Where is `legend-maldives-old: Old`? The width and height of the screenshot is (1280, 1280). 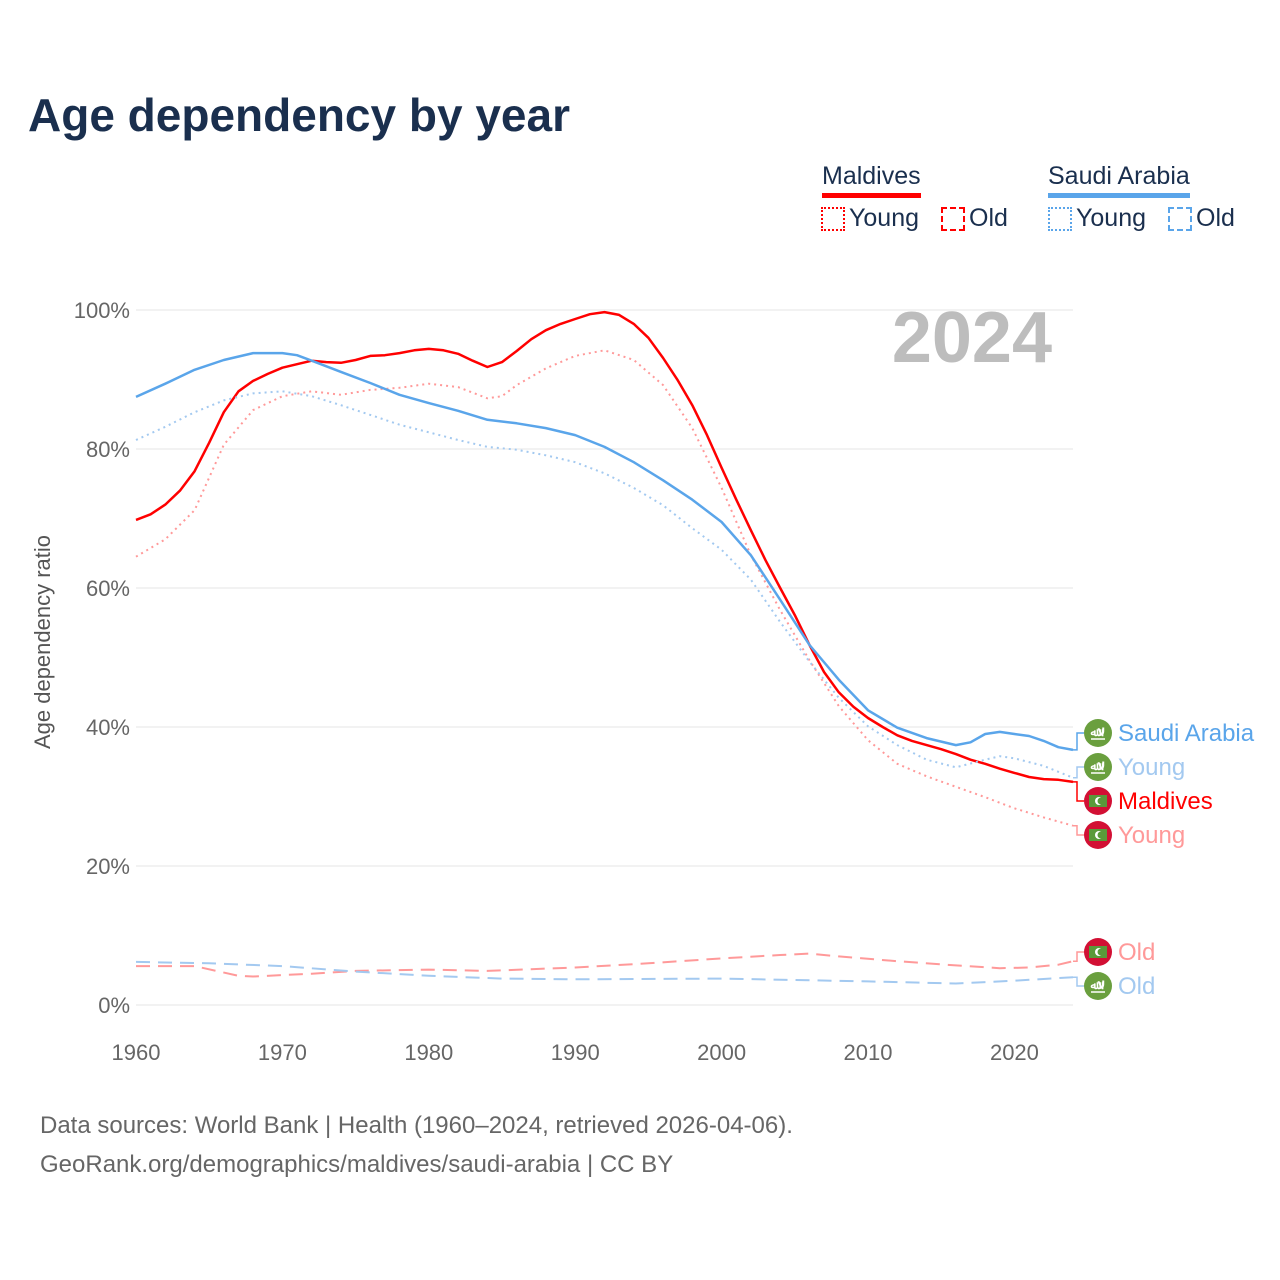
legend-maldives-old: Old is located at coordinates (974, 218).